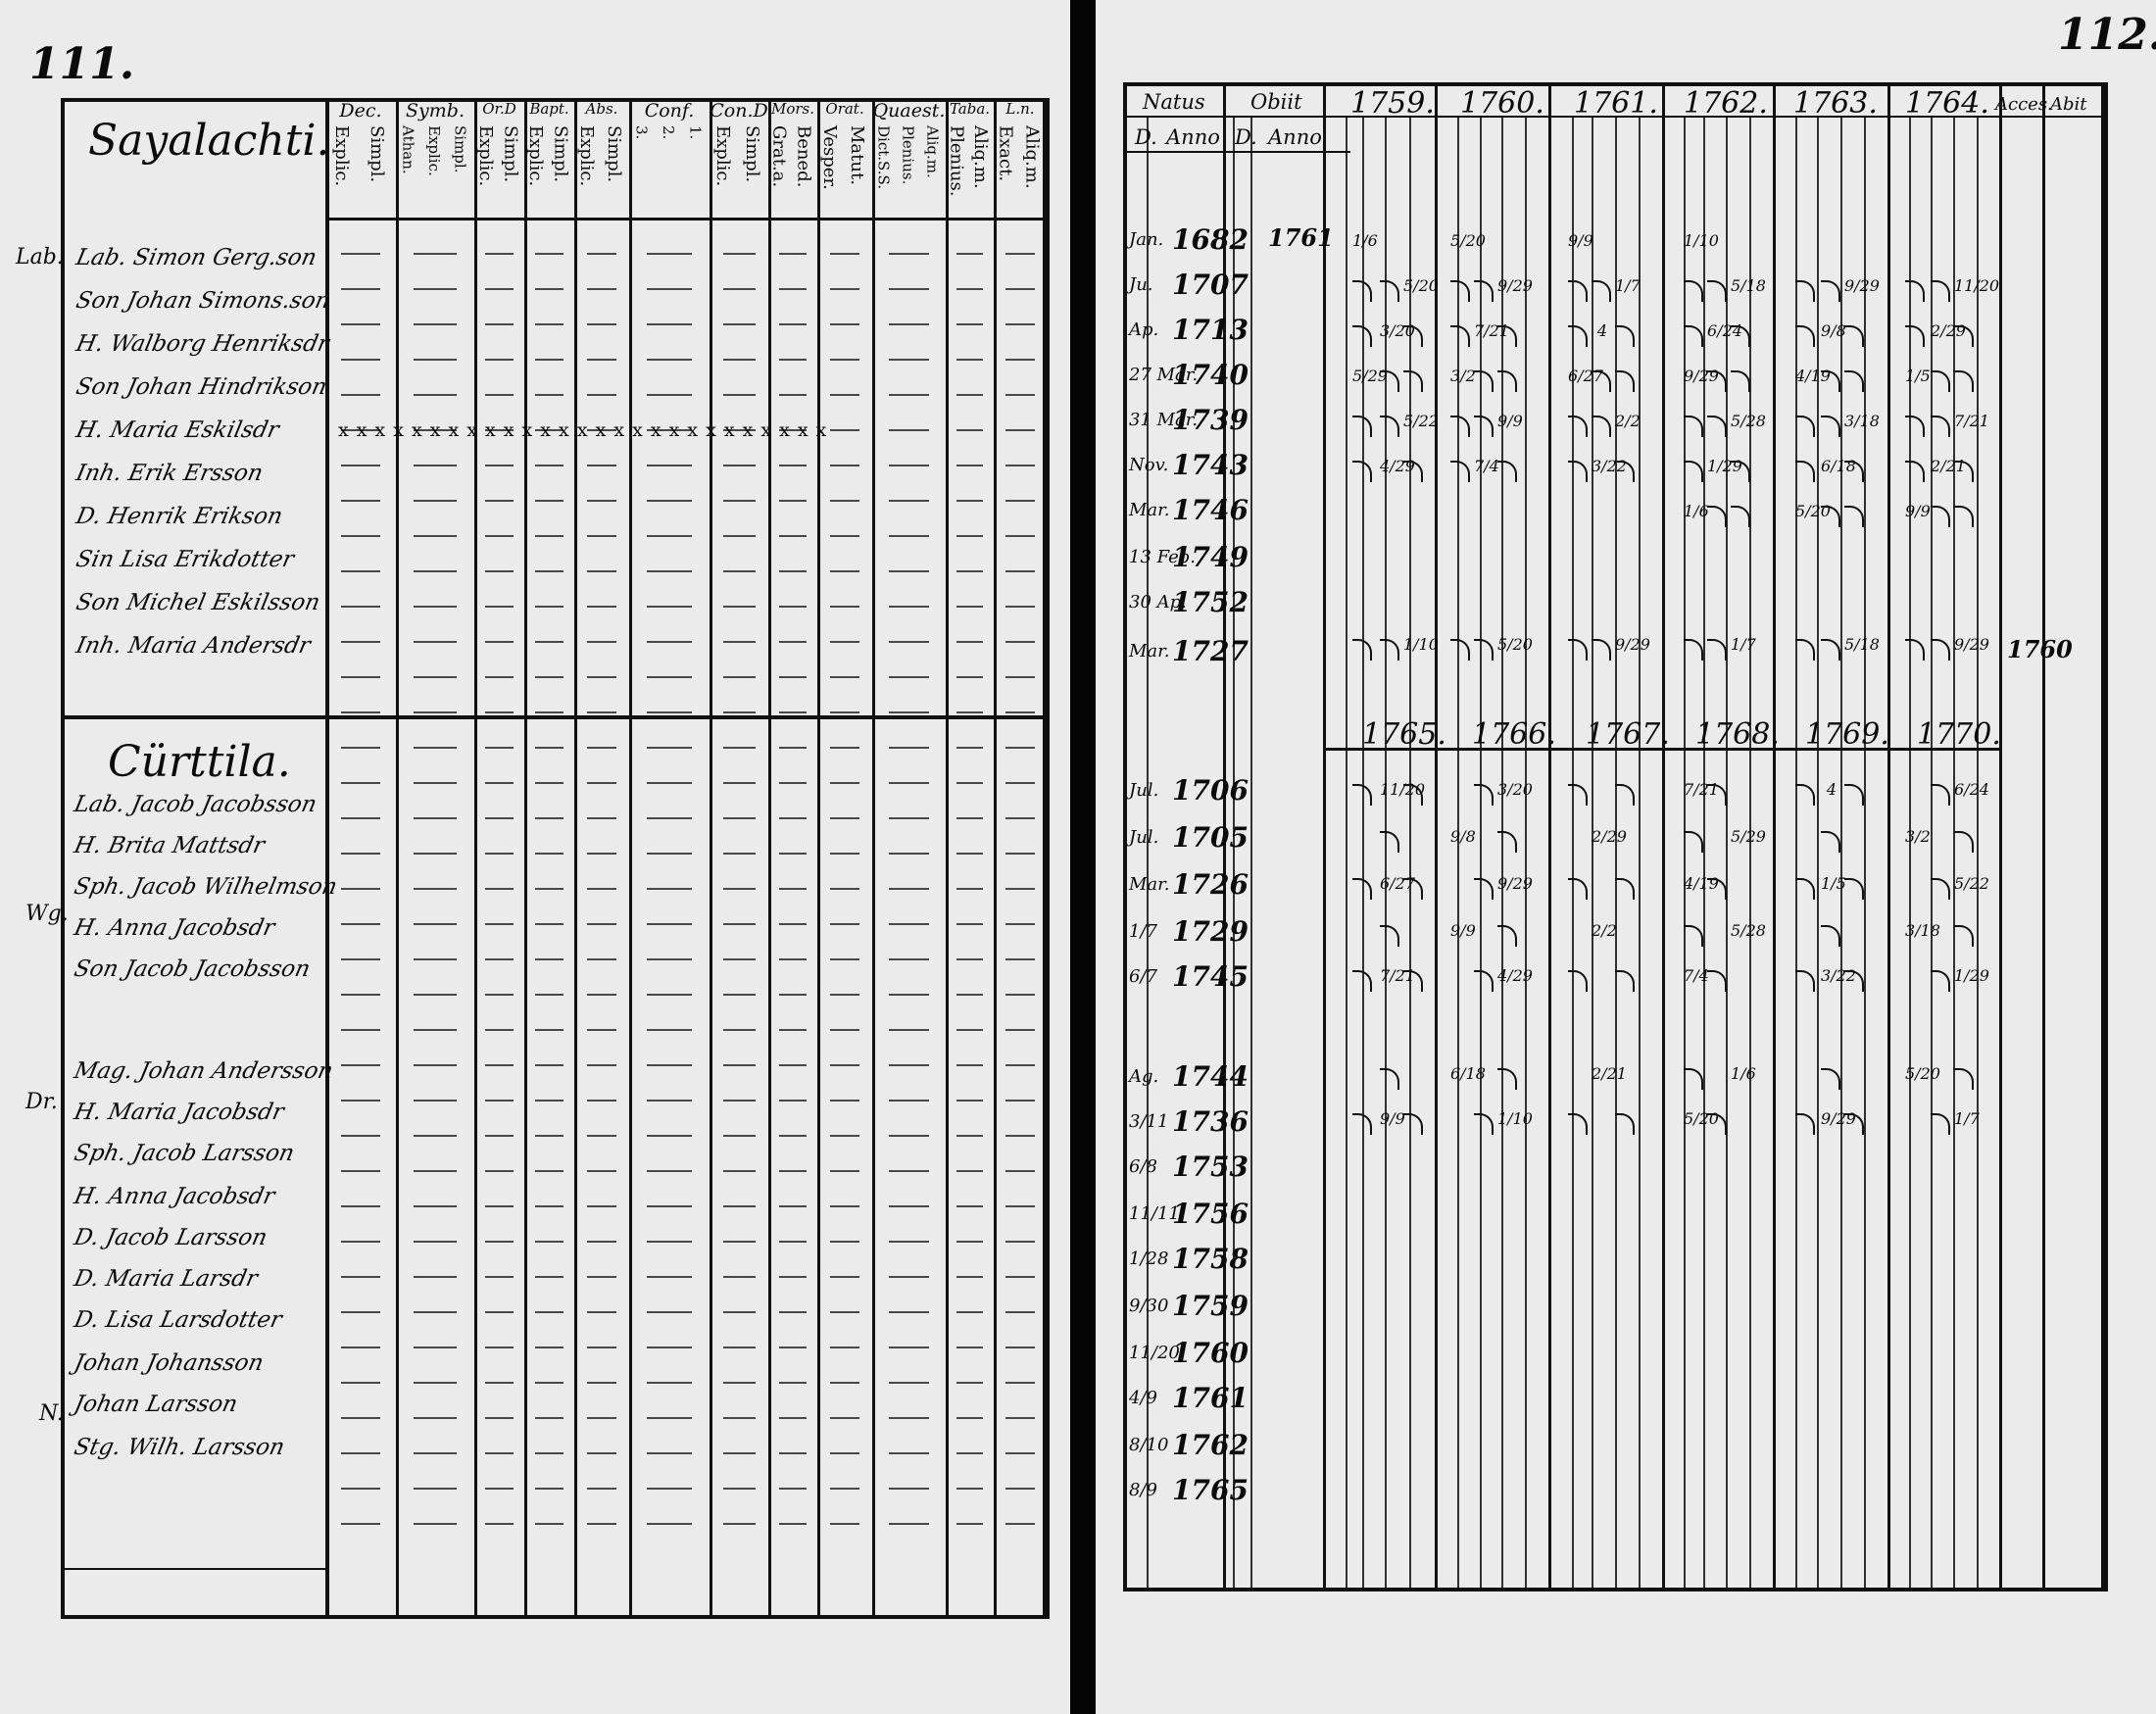 Image resolution: width=2156 pixels, height=1714 pixels. Describe the element at coordinates (206, 887) in the screenshot. I see `entry-name: Sph. Jacob Wilhelmson` at that location.